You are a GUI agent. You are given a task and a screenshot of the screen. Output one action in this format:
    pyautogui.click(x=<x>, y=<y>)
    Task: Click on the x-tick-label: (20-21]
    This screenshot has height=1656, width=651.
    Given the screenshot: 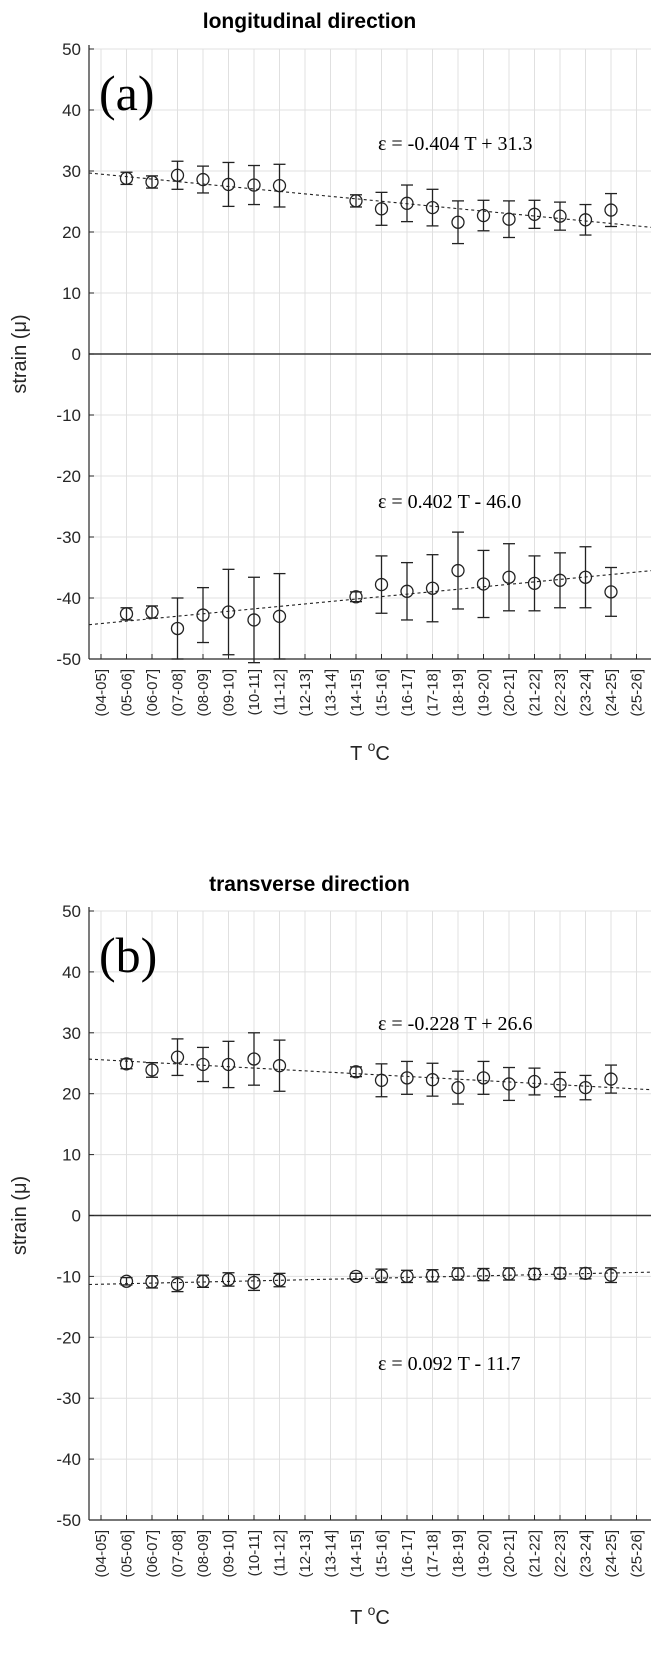 What is the action you would take?
    pyautogui.click(x=509, y=693)
    